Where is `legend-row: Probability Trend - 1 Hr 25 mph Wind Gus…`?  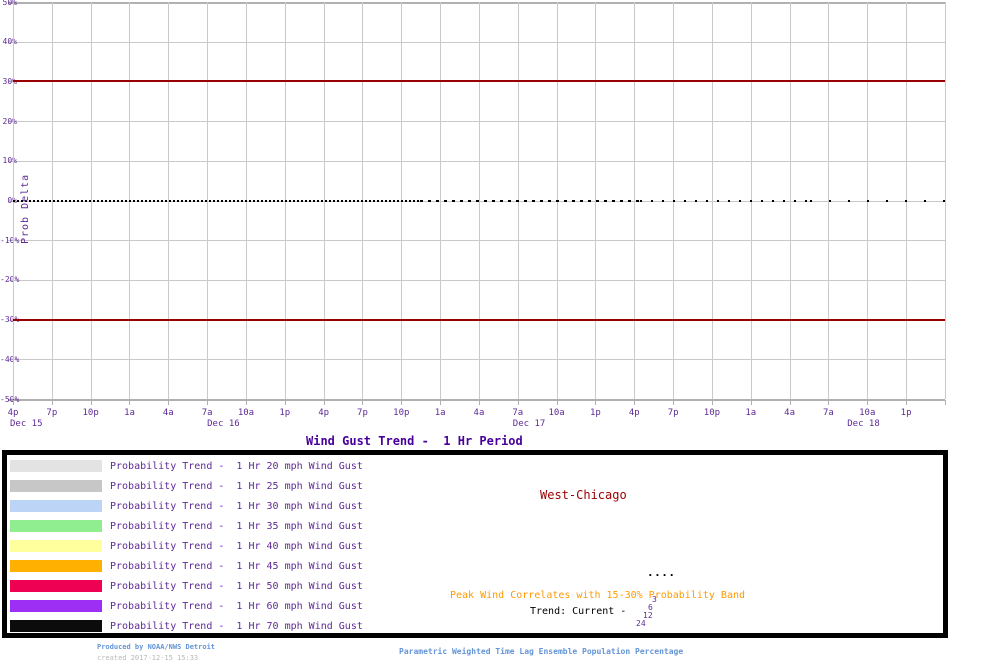 legend-row: Probability Trend - 1 Hr 25 mph Wind Gus… is located at coordinates (475, 488).